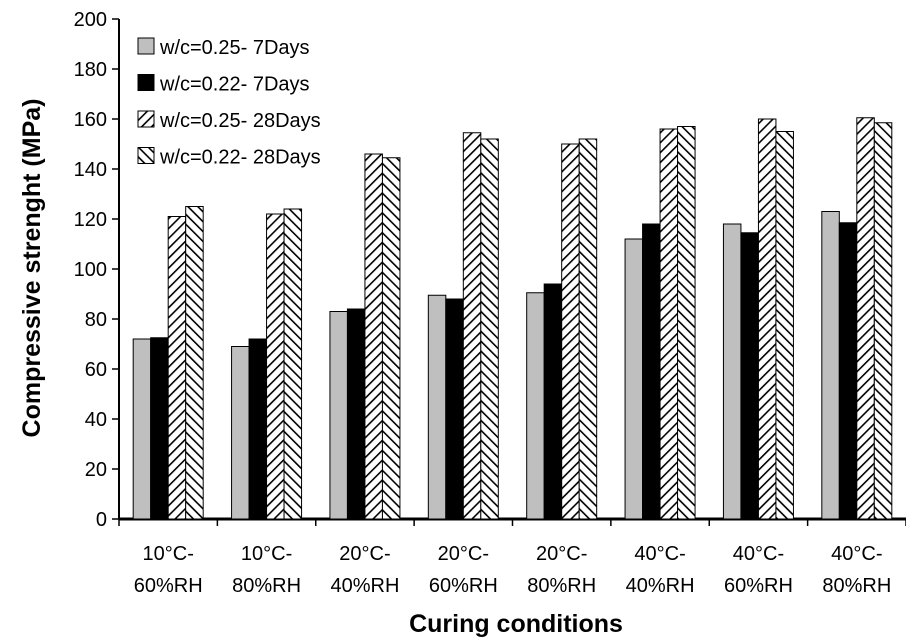 The image size is (906, 639). Describe the element at coordinates (634, 379) in the screenshot. I see `bar-series1-cat6` at that location.